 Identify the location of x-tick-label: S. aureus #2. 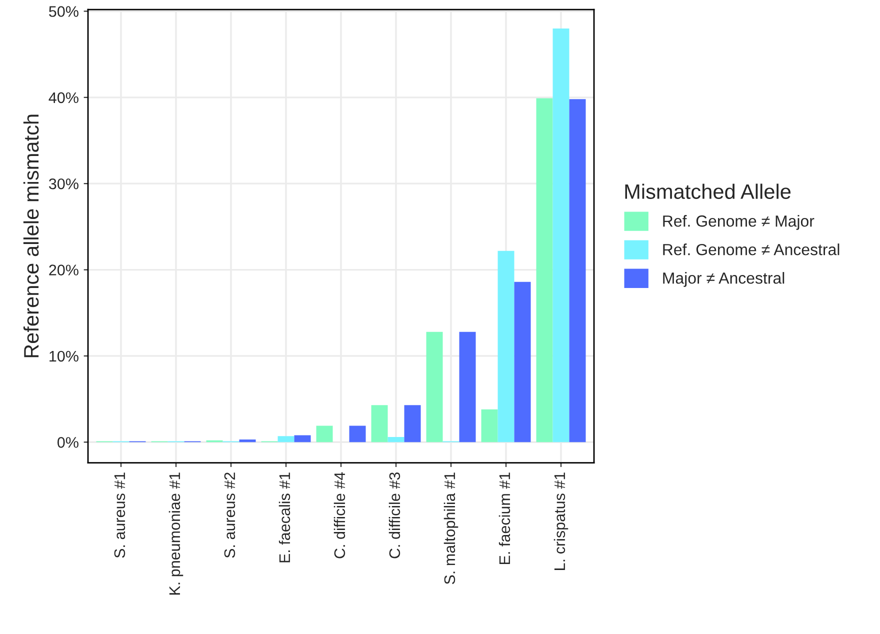
(230, 515).